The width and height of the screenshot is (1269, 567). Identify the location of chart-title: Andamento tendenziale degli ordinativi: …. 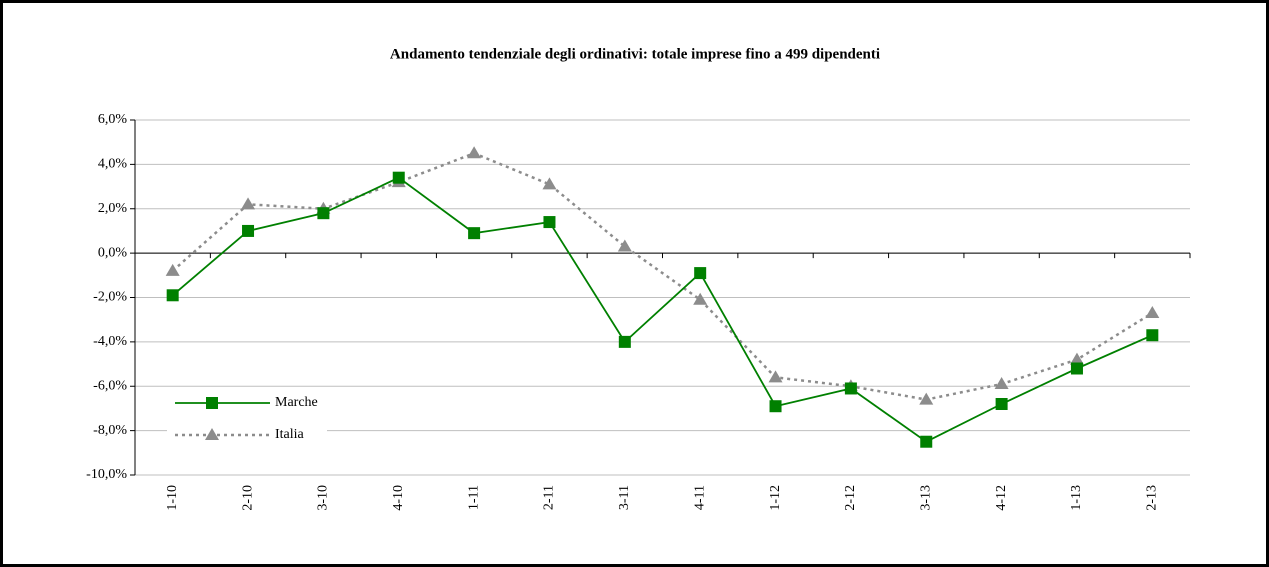
(635, 54).